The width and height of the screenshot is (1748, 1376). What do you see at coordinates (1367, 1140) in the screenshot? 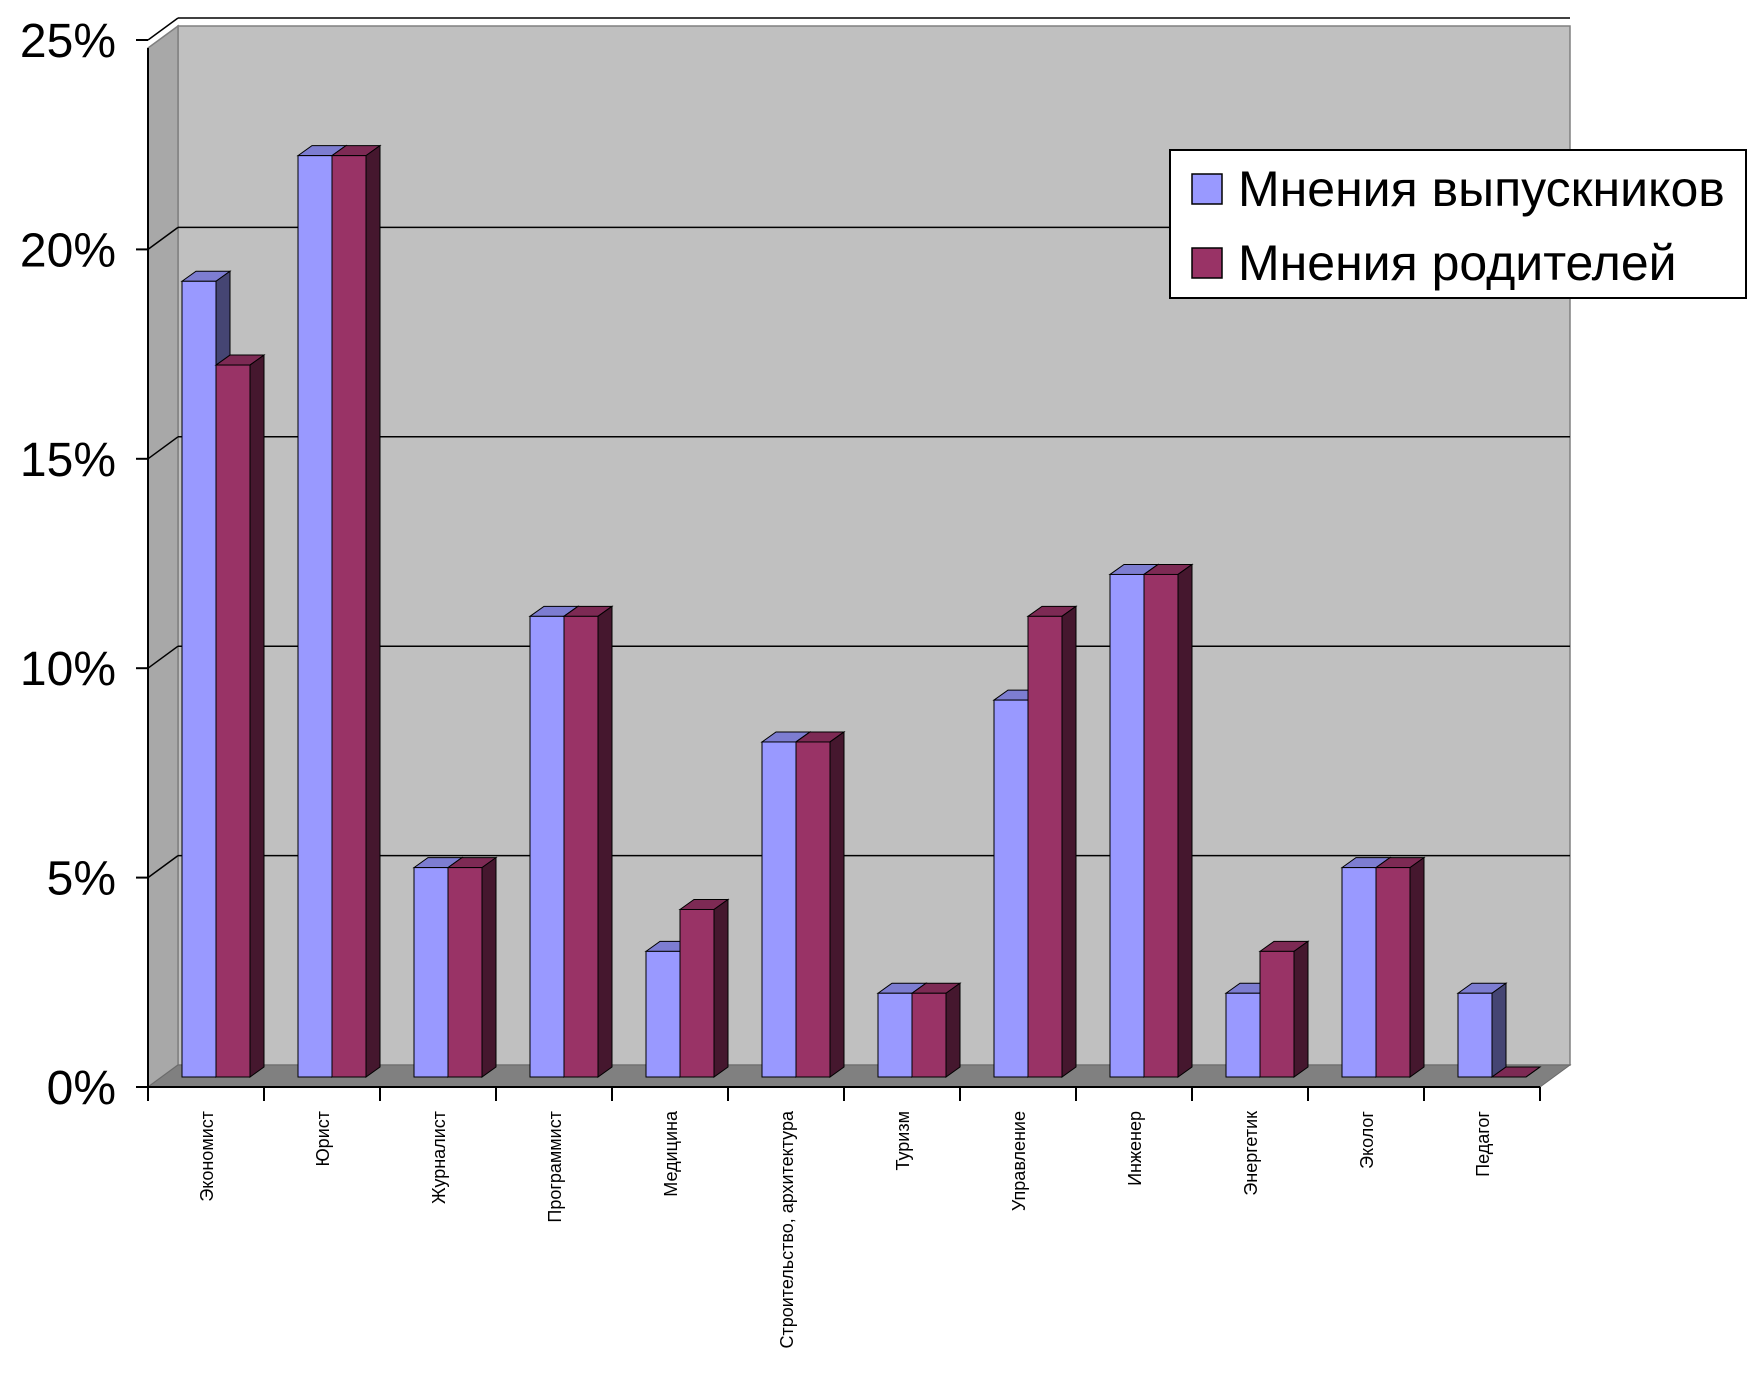
I see `x-tick-label: Эколог` at bounding box center [1367, 1140].